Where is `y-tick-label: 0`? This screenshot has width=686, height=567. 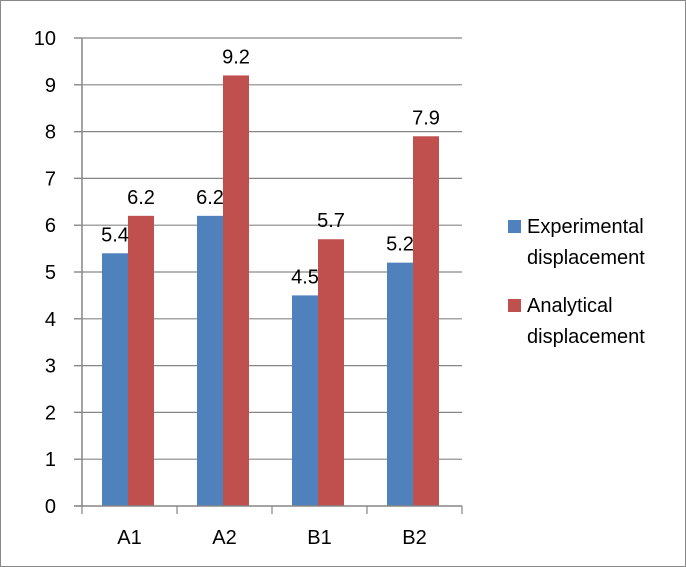
y-tick-label: 0 is located at coordinates (50, 507).